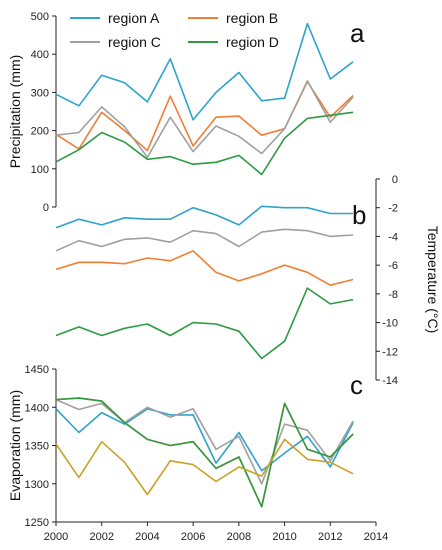 The width and height of the screenshot is (442, 550). I want to click on series-line-region-d, so click(204, 143).